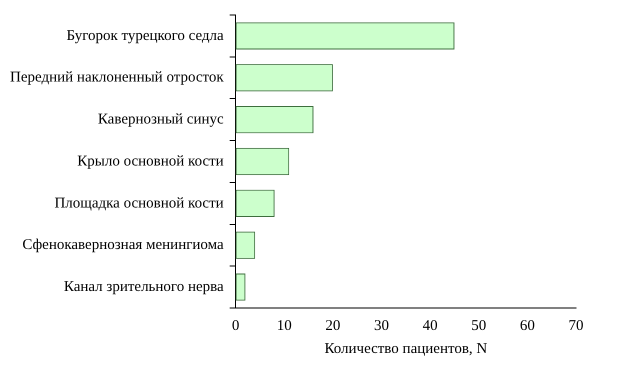  What do you see at coordinates (139, 203) in the screenshot?
I see `y-tick-label: Площадка основной кости` at bounding box center [139, 203].